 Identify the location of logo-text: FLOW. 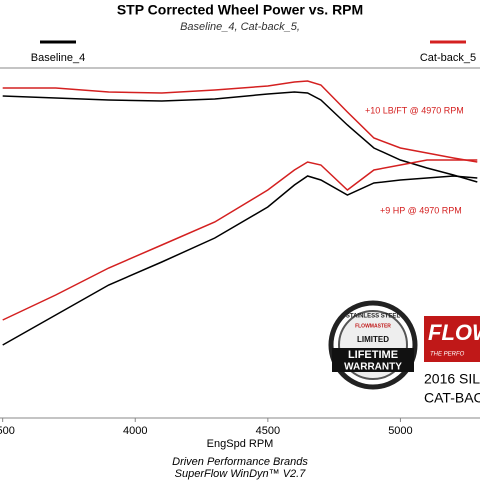
(454, 332).